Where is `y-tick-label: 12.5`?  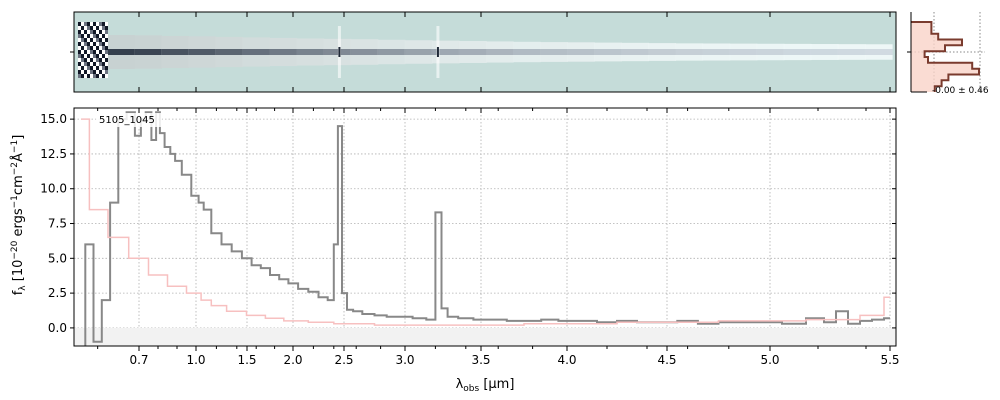 y-tick-label: 12.5 is located at coordinates (53, 154).